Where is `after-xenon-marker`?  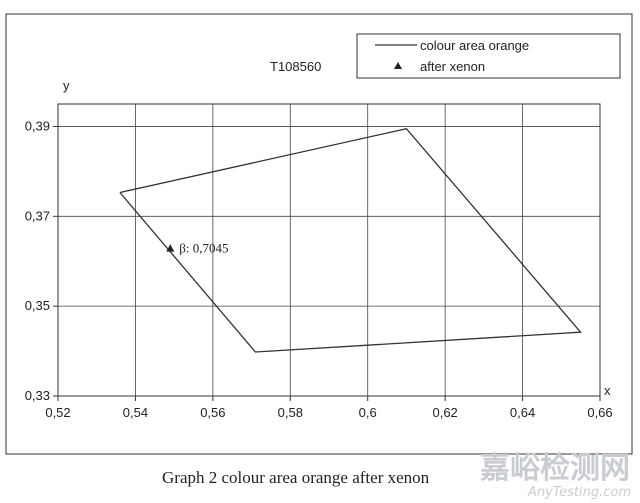
after-xenon-marker is located at coordinates (170, 248).